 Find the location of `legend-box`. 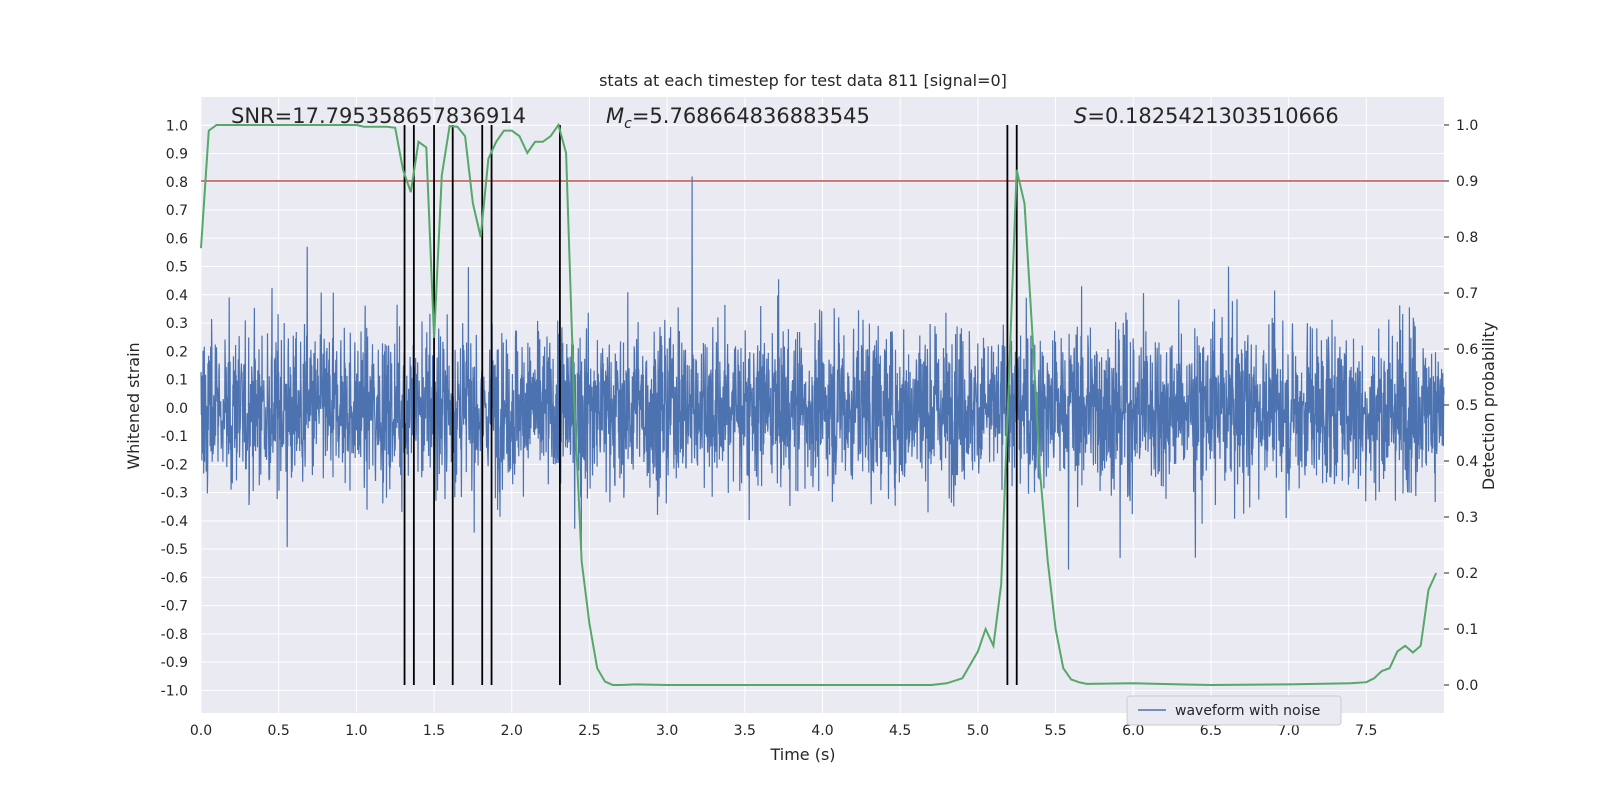

legend-box is located at coordinates (1234, 710).